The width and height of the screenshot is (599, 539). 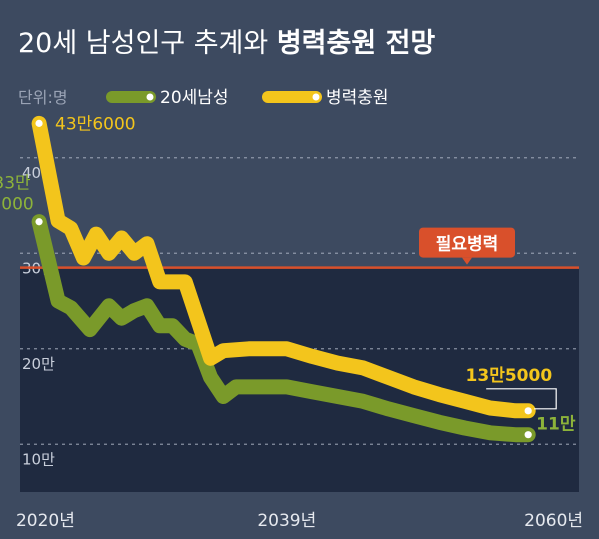 I want to click on x-tick-label: 2020년, so click(x=45, y=521).